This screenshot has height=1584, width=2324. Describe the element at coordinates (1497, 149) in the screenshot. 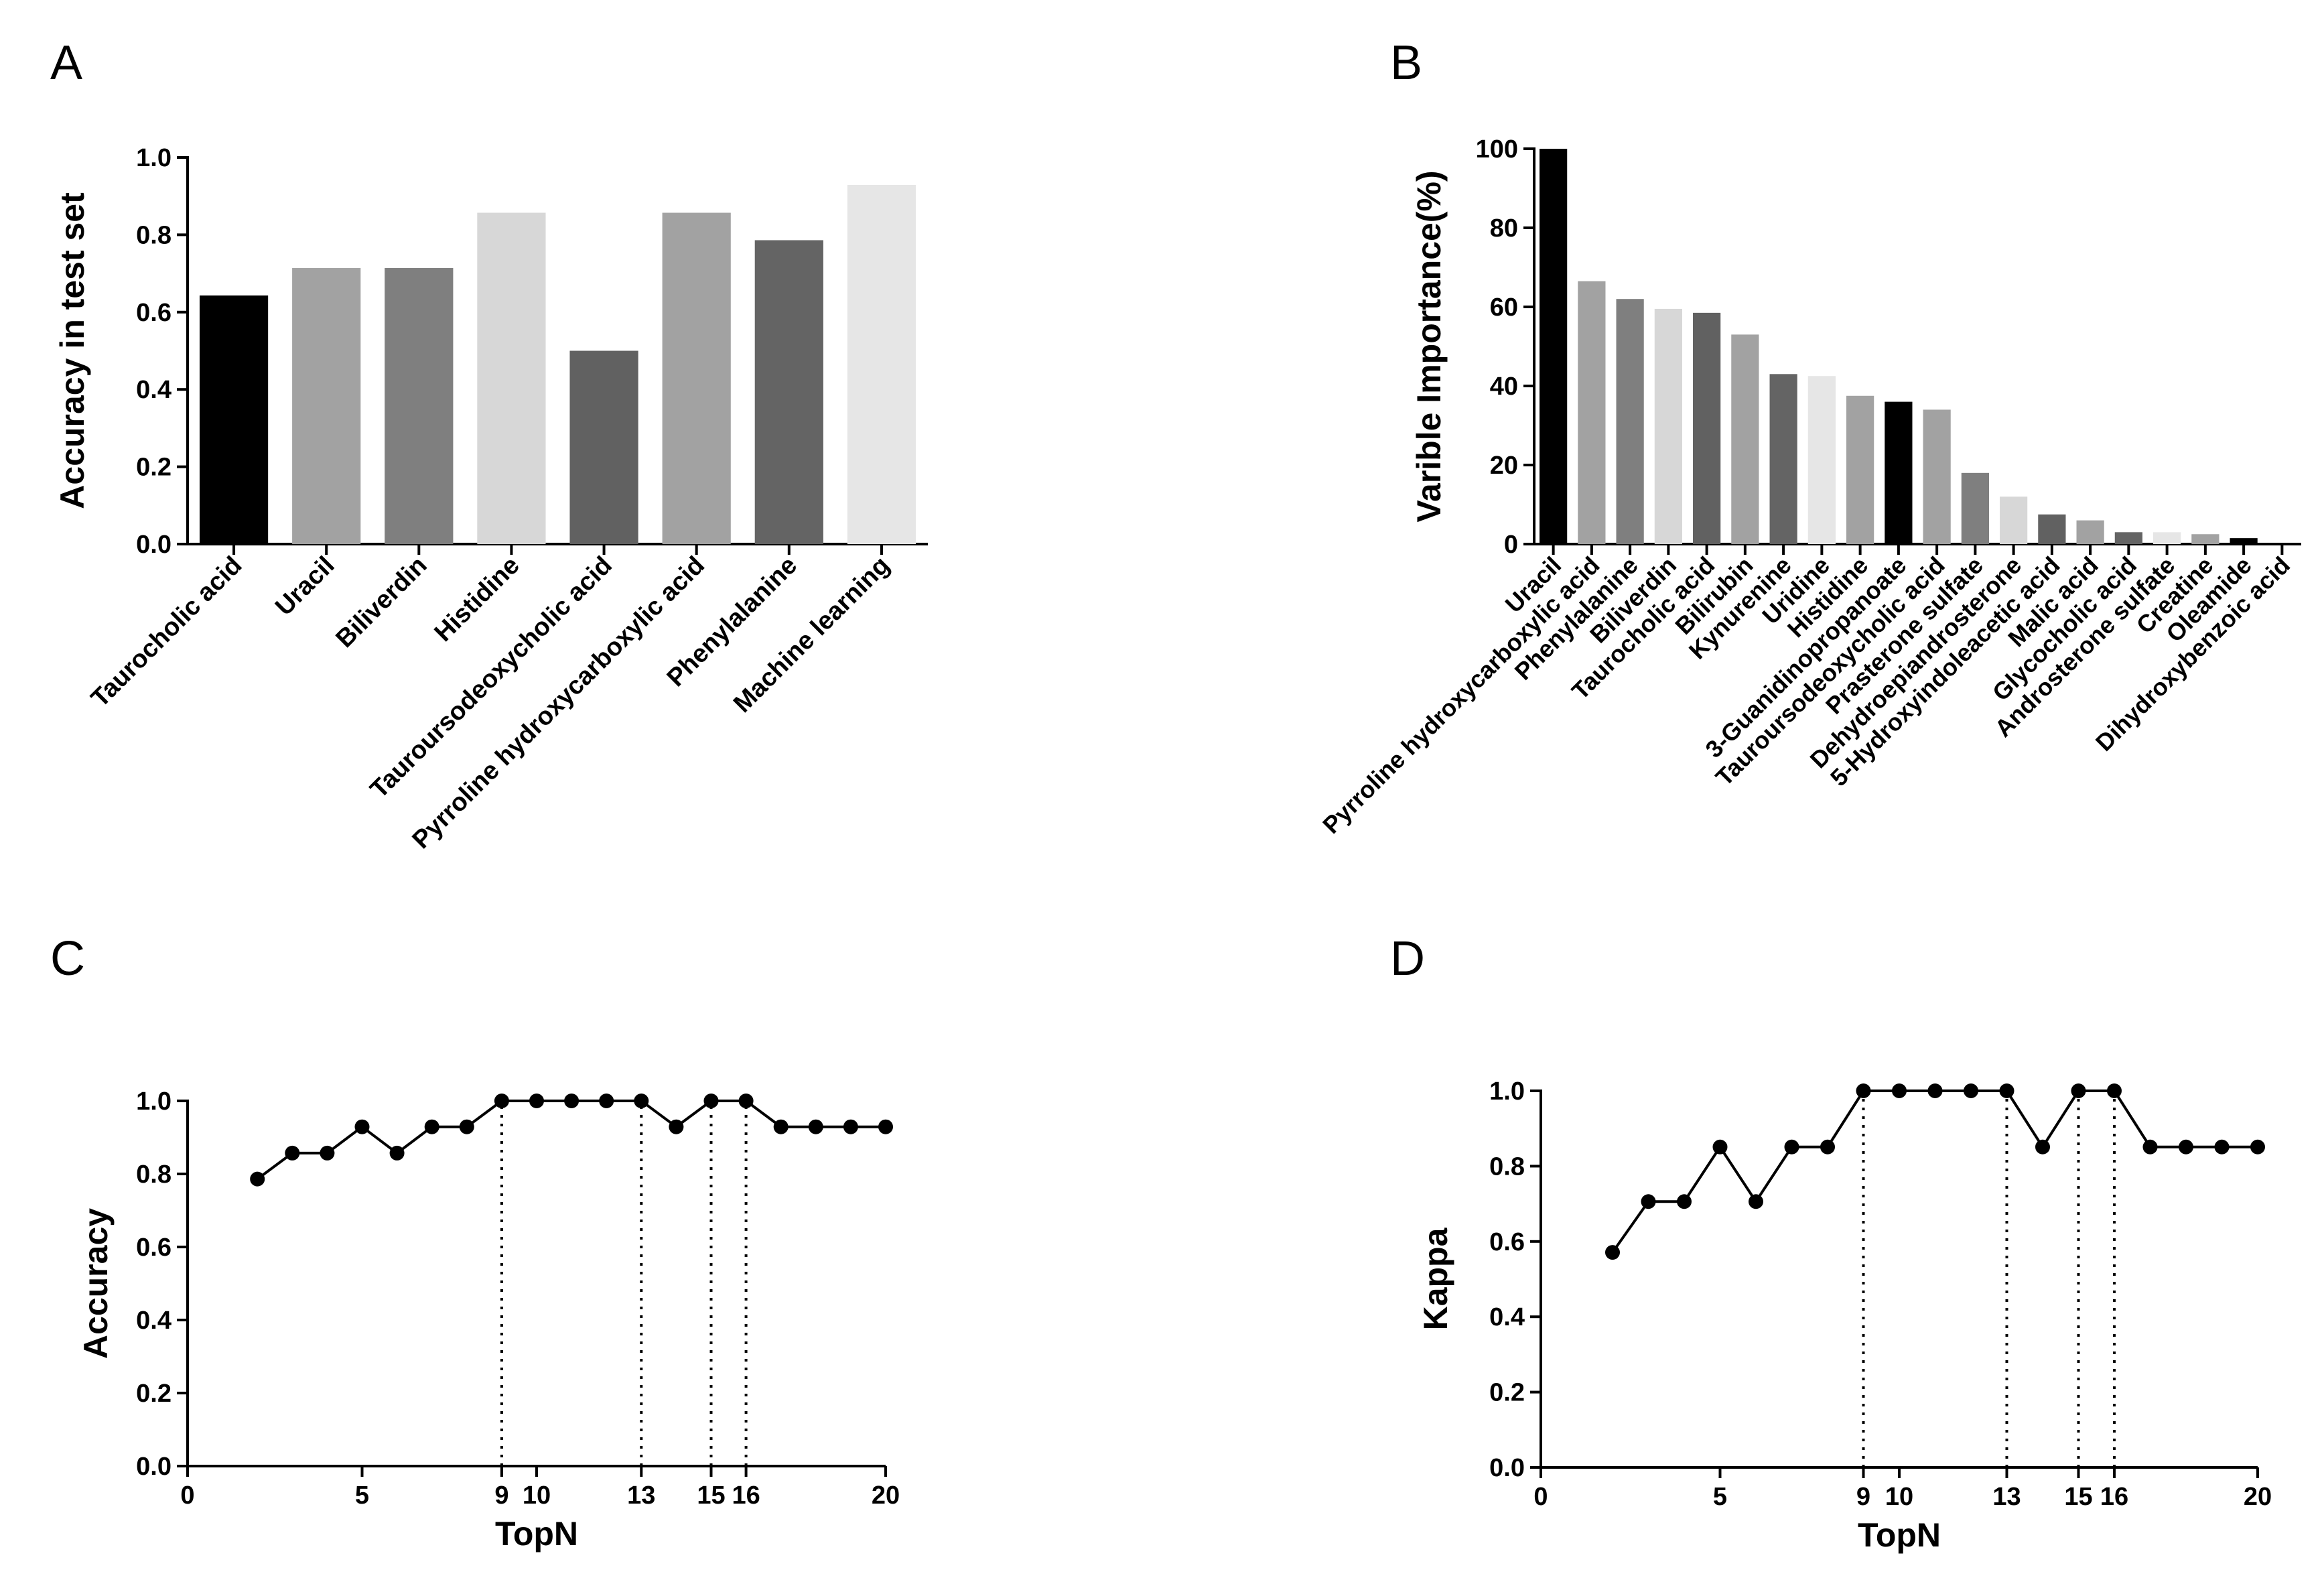

I see `y-tick-label: 100` at that location.